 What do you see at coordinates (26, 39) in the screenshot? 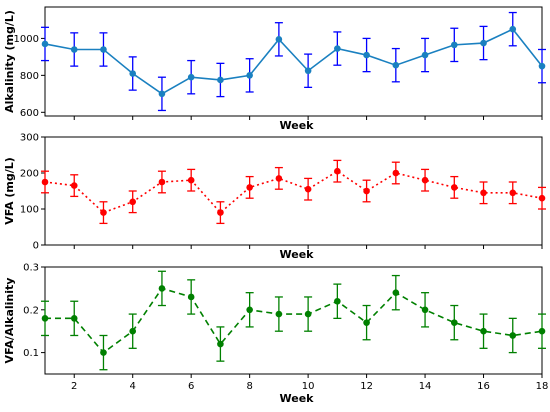
I see `y-tick-label: 1000` at bounding box center [26, 39].